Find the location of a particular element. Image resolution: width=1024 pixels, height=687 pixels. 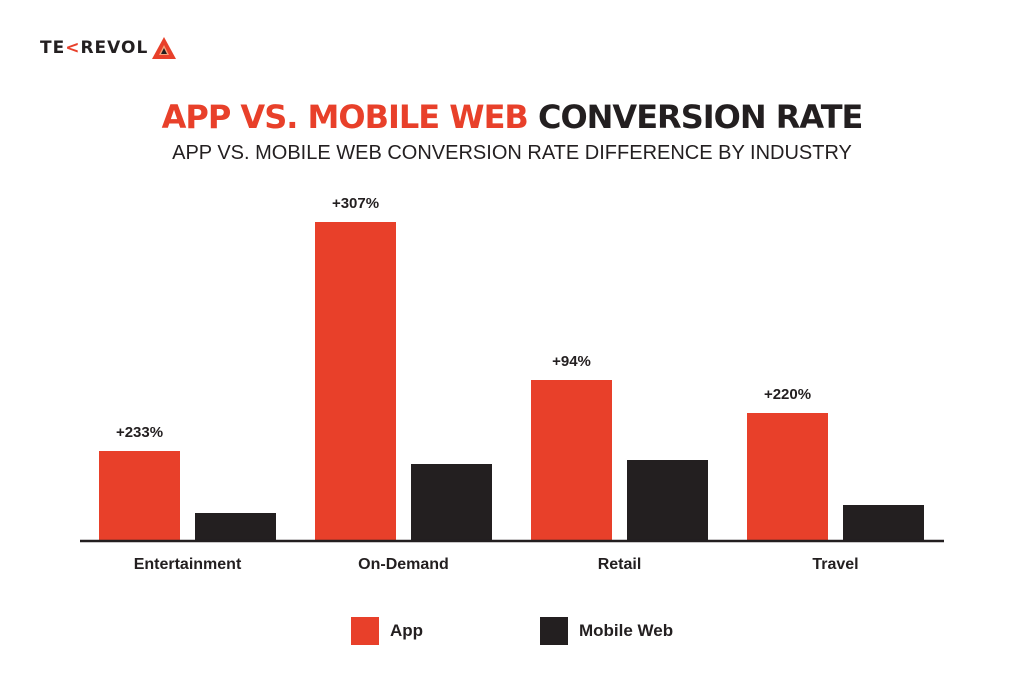

title-highlight: APP VS. MOBILE WEB is located at coordinates (345, 117).